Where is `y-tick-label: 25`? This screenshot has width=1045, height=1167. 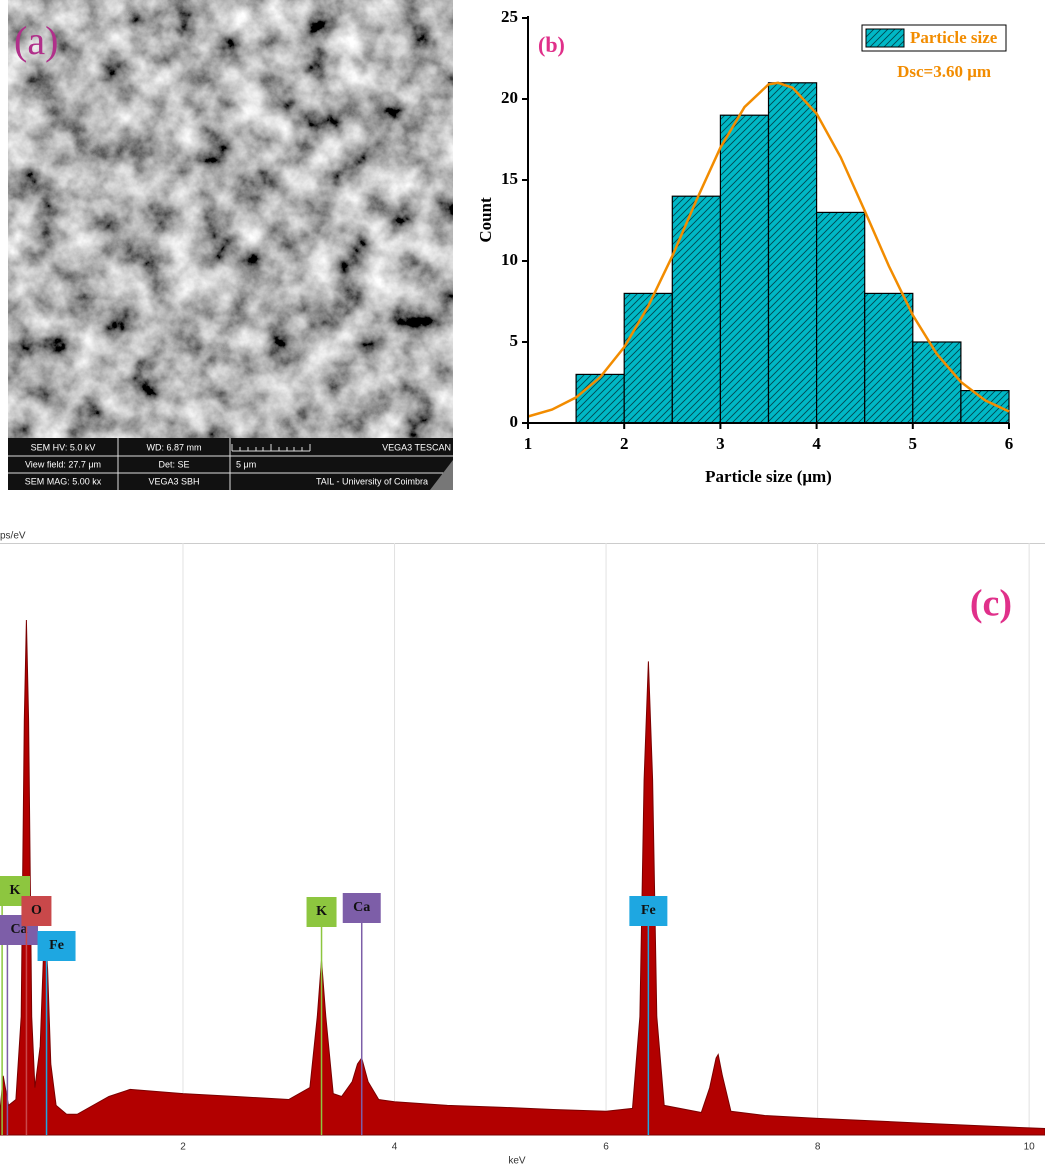
y-tick-label: 25 is located at coordinates (509, 16).